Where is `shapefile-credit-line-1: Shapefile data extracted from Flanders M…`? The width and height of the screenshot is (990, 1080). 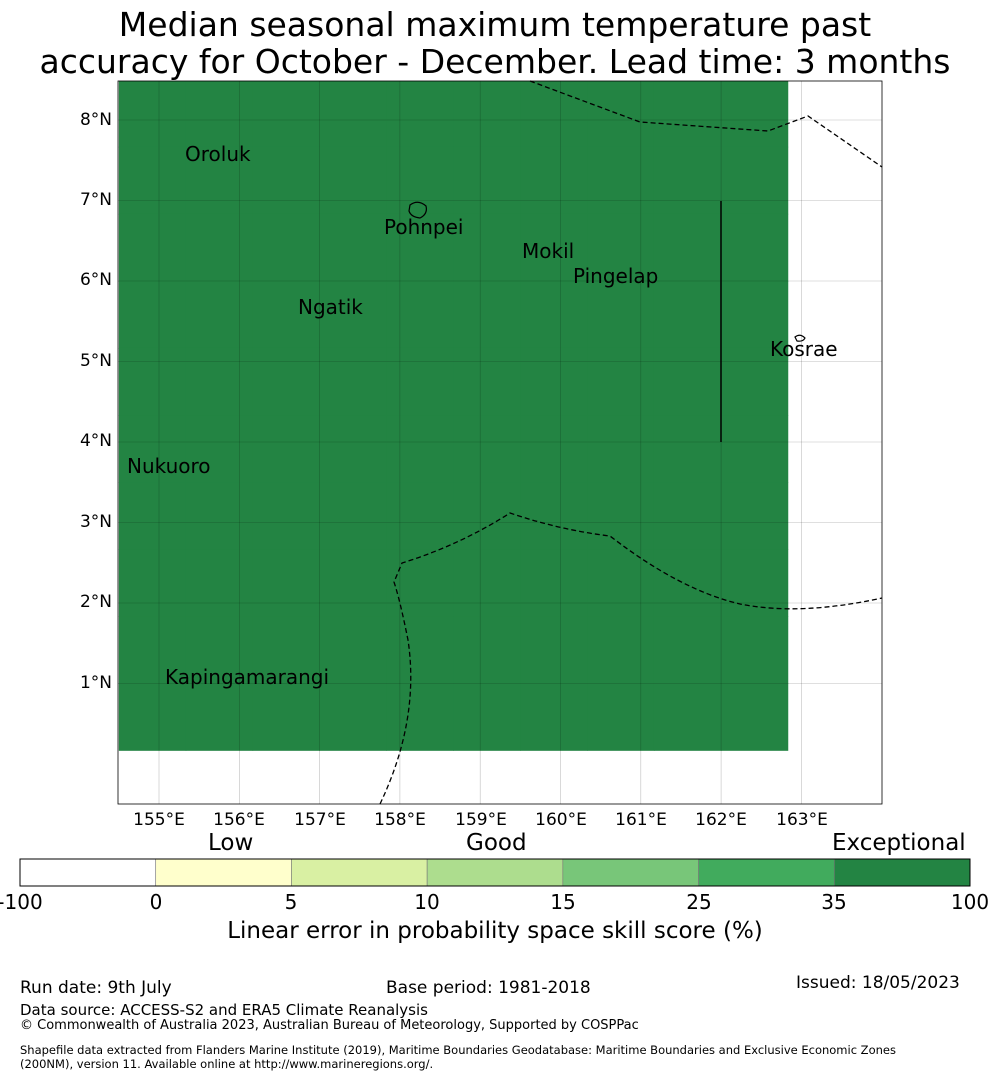
shapefile-credit-line-1: Shapefile data extracted from Flanders M… is located at coordinates (458, 1050).